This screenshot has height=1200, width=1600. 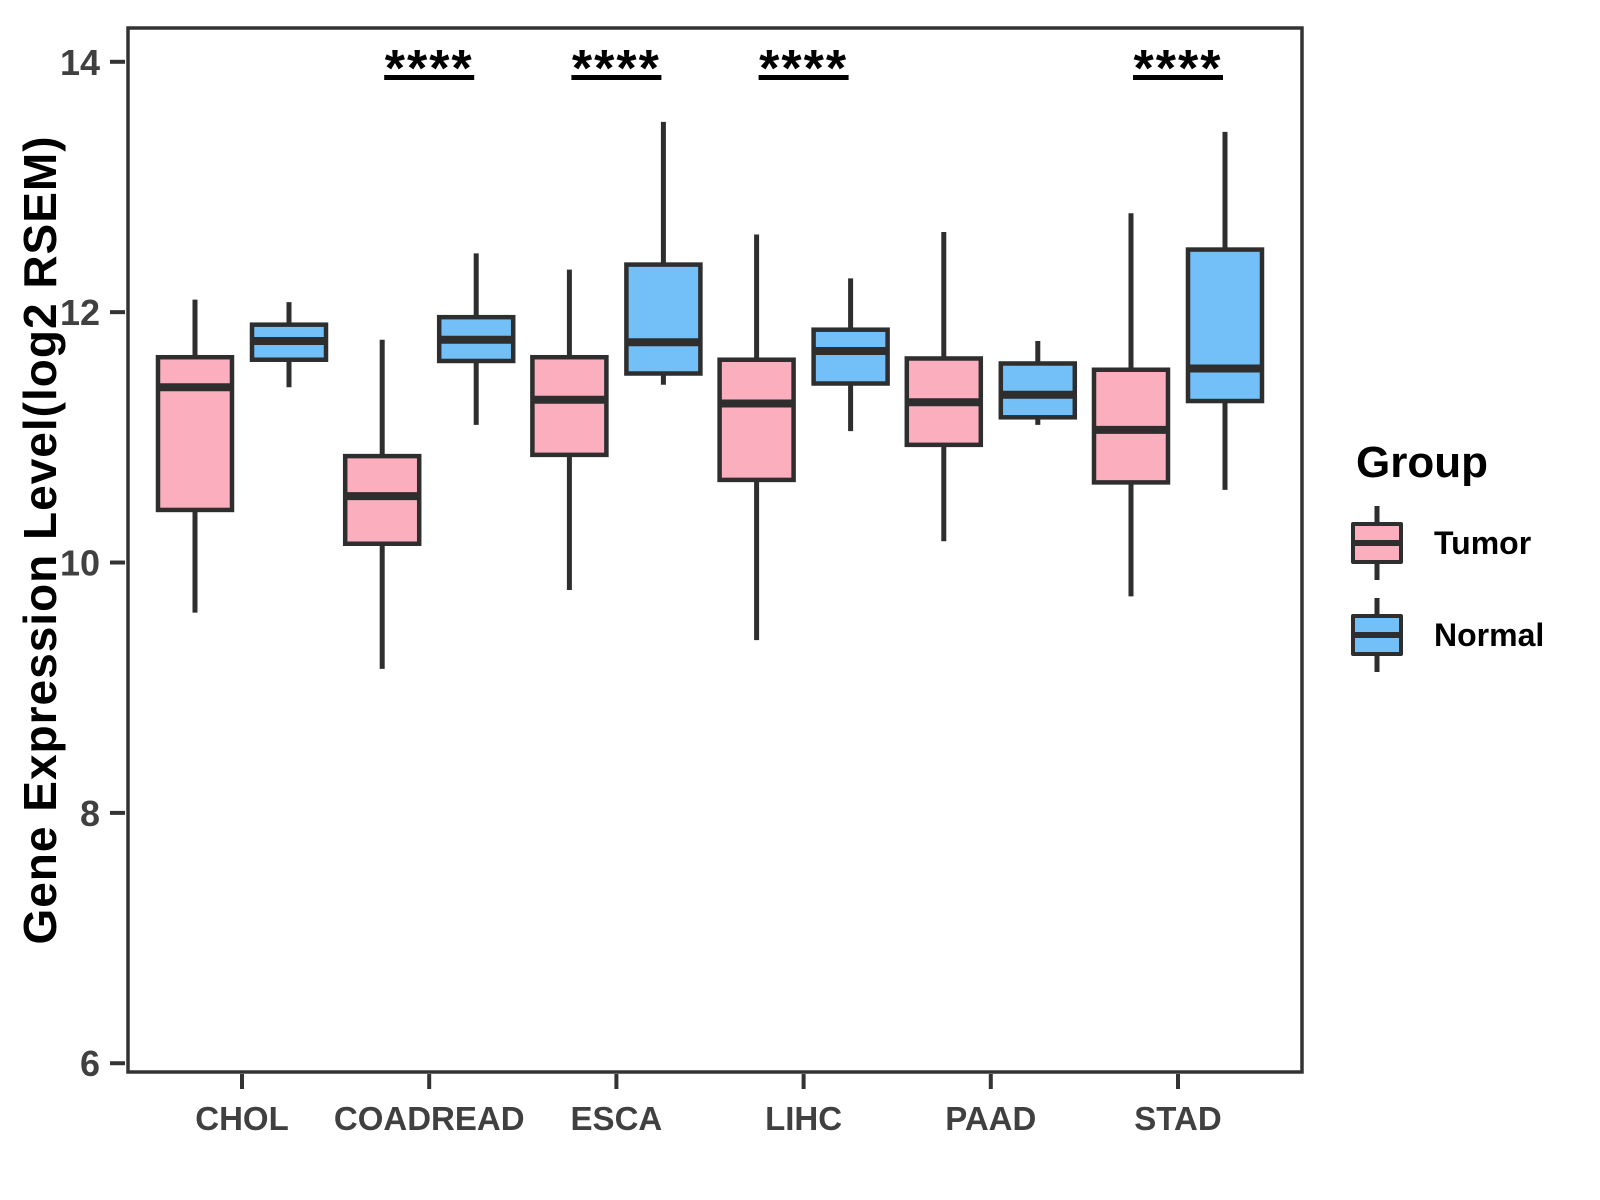 I want to click on x-tick-label: ESCA, so click(x=617, y=1118).